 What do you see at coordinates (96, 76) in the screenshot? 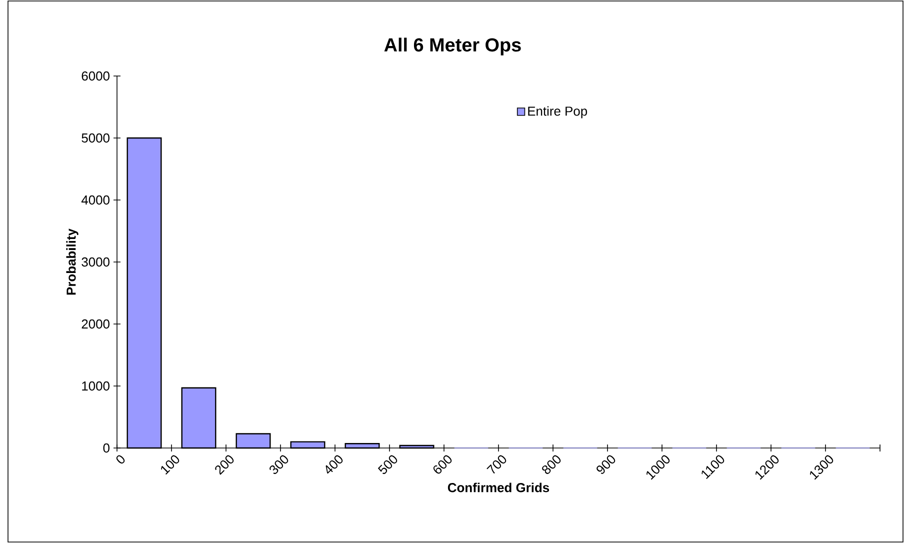
I see `y-tick-label: 6000` at bounding box center [96, 76].